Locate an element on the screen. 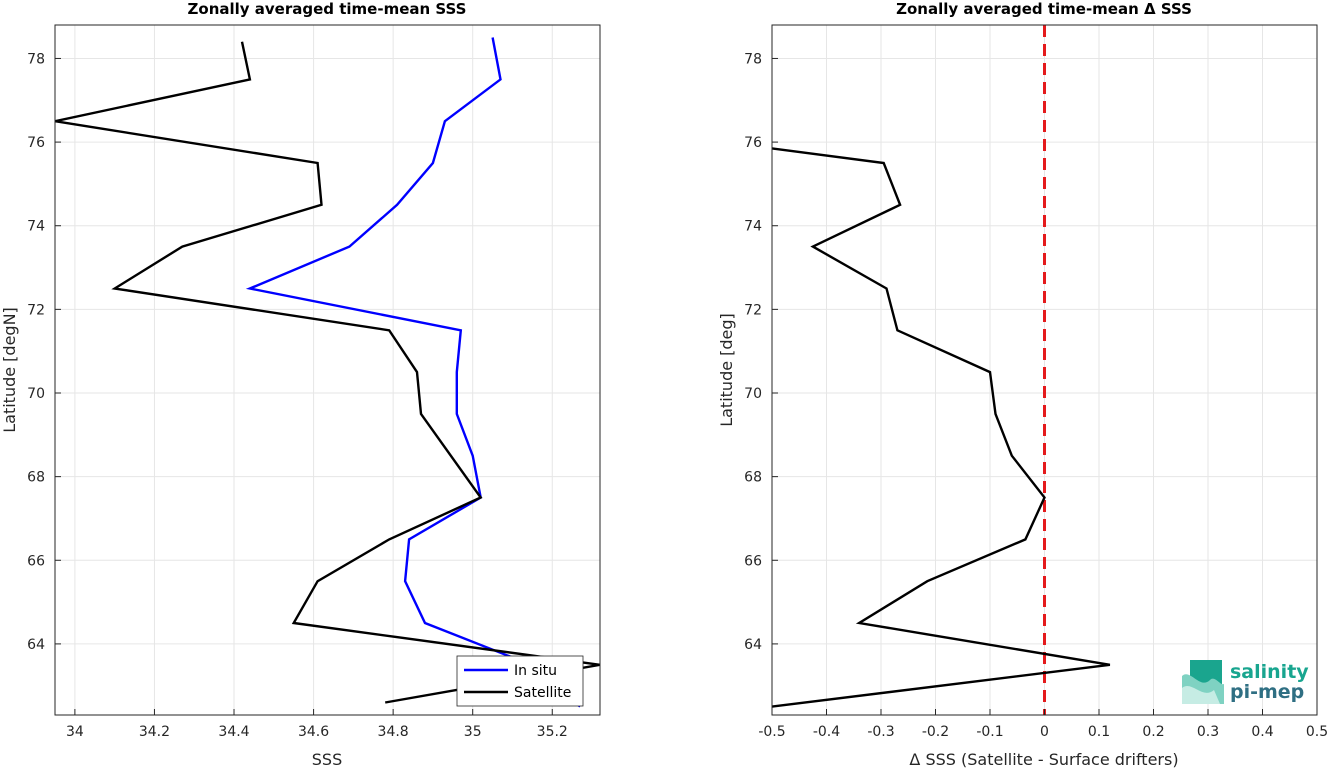 This screenshot has width=1330, height=769. delta-ytick-label: 68 is located at coordinates (753, 478).